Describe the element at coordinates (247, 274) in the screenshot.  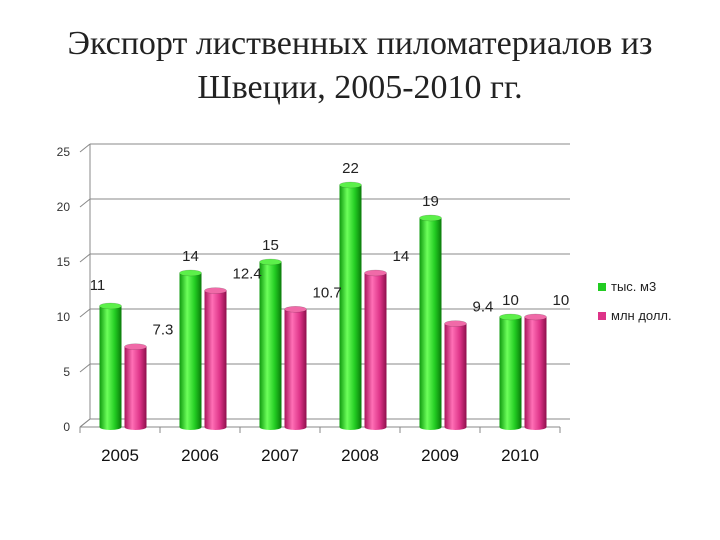
I see `data-label: 12.4` at that location.